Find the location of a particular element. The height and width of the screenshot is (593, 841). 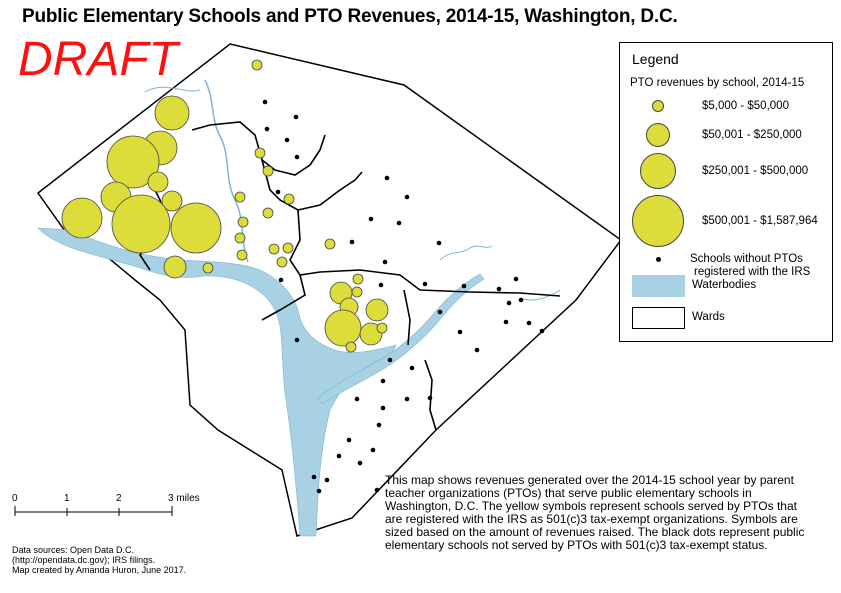

sources-line-2: (http://opendata.dc.gov); IRS filings. is located at coordinates (84, 560).